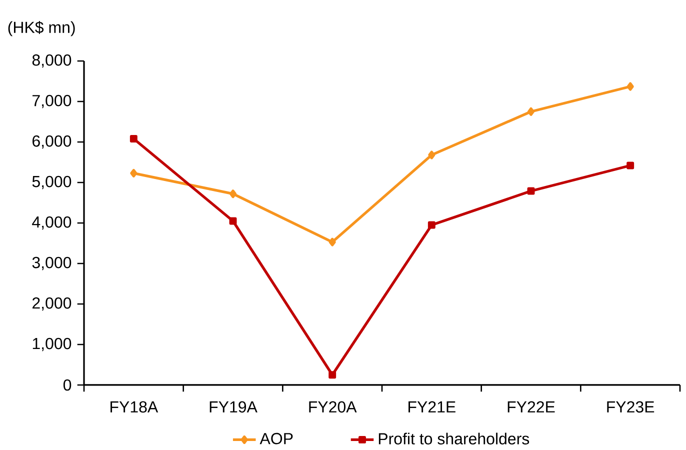  Describe the element at coordinates (52, 345) in the screenshot. I see `y-tick-label: 1,000` at that location.